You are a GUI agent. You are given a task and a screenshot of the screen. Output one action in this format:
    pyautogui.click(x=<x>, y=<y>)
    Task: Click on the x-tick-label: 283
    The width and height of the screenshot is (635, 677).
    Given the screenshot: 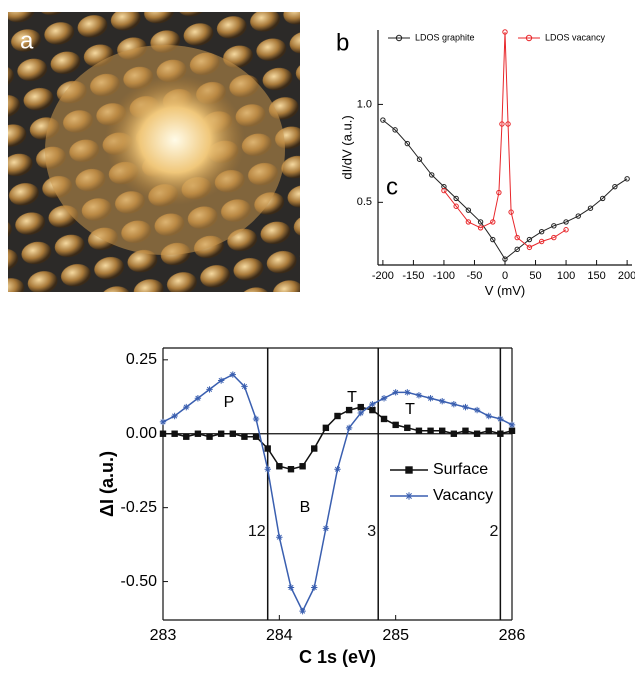 What is the action you would take?
    pyautogui.click(x=163, y=635)
    